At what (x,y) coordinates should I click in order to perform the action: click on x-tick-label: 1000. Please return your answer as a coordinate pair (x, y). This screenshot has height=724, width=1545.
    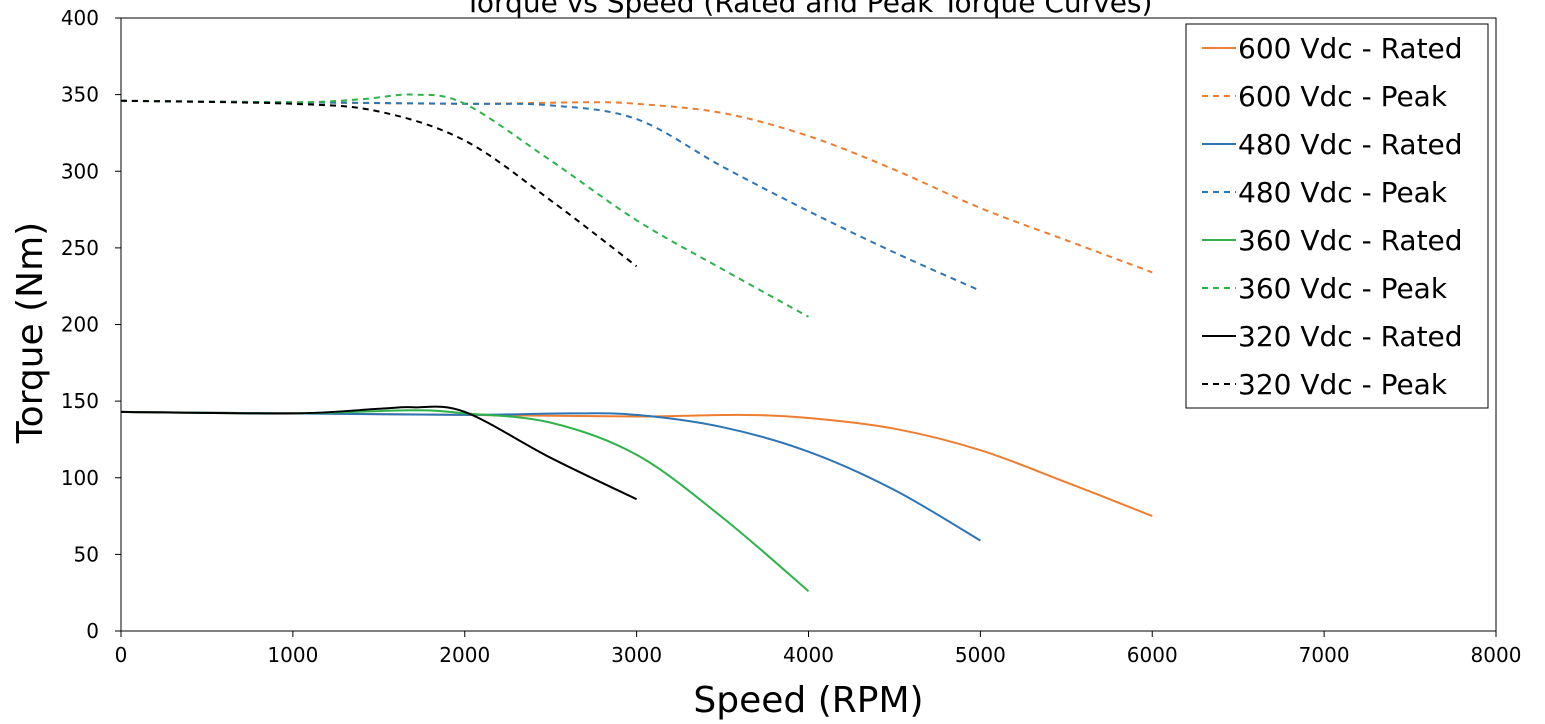
    Looking at the image, I should click on (292, 655).